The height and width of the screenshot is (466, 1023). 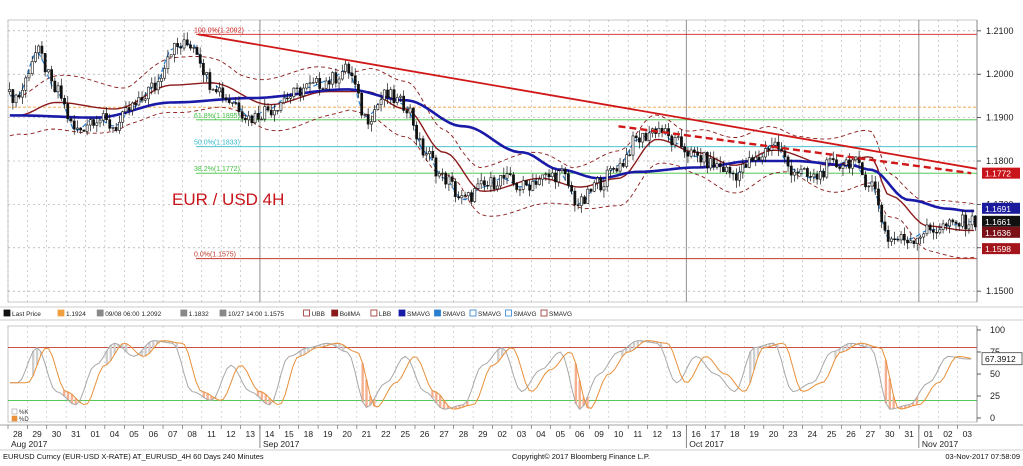 What do you see at coordinates (619, 434) in the screenshot?
I see `x-tick-label: 10` at bounding box center [619, 434].